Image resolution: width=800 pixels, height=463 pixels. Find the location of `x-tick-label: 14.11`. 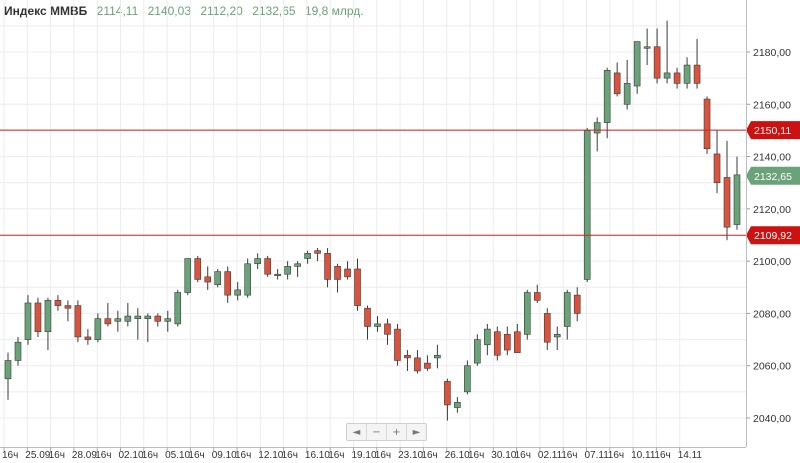

x-tick-label: 14.11 is located at coordinates (690, 455).